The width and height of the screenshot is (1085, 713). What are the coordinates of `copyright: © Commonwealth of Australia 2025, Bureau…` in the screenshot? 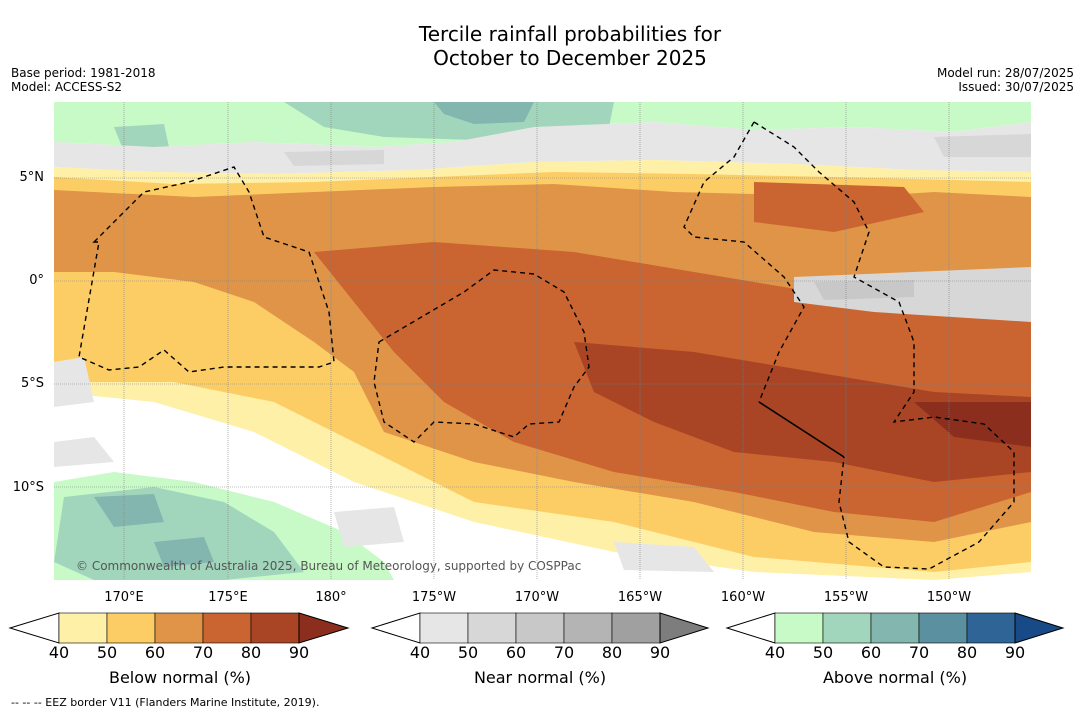 It's located at (328, 566).